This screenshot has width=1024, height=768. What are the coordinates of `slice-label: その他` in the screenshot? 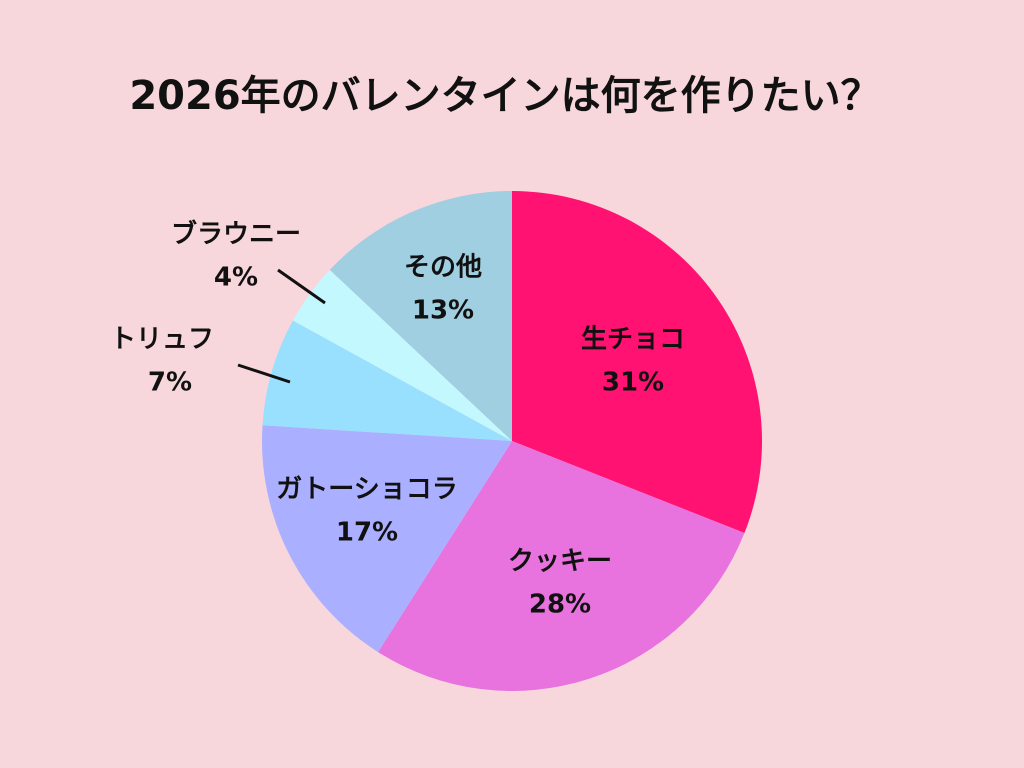 It's located at (443, 268).